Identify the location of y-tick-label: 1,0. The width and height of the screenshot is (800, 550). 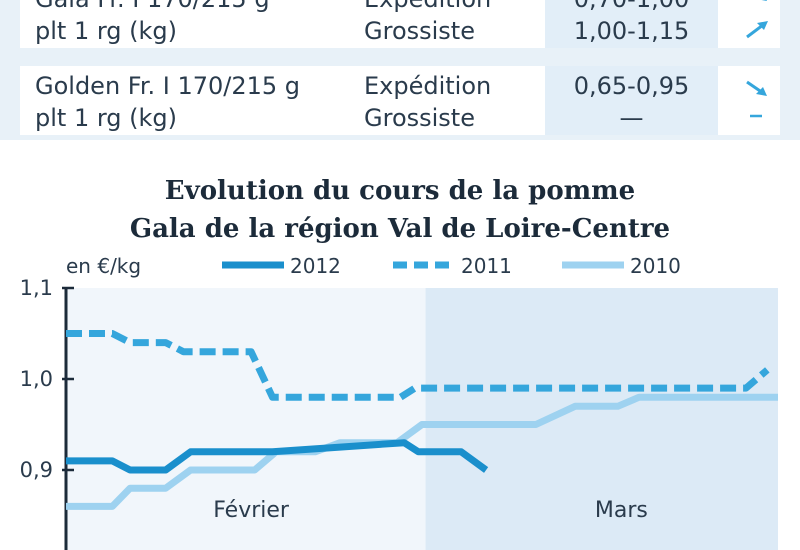
(36, 379).